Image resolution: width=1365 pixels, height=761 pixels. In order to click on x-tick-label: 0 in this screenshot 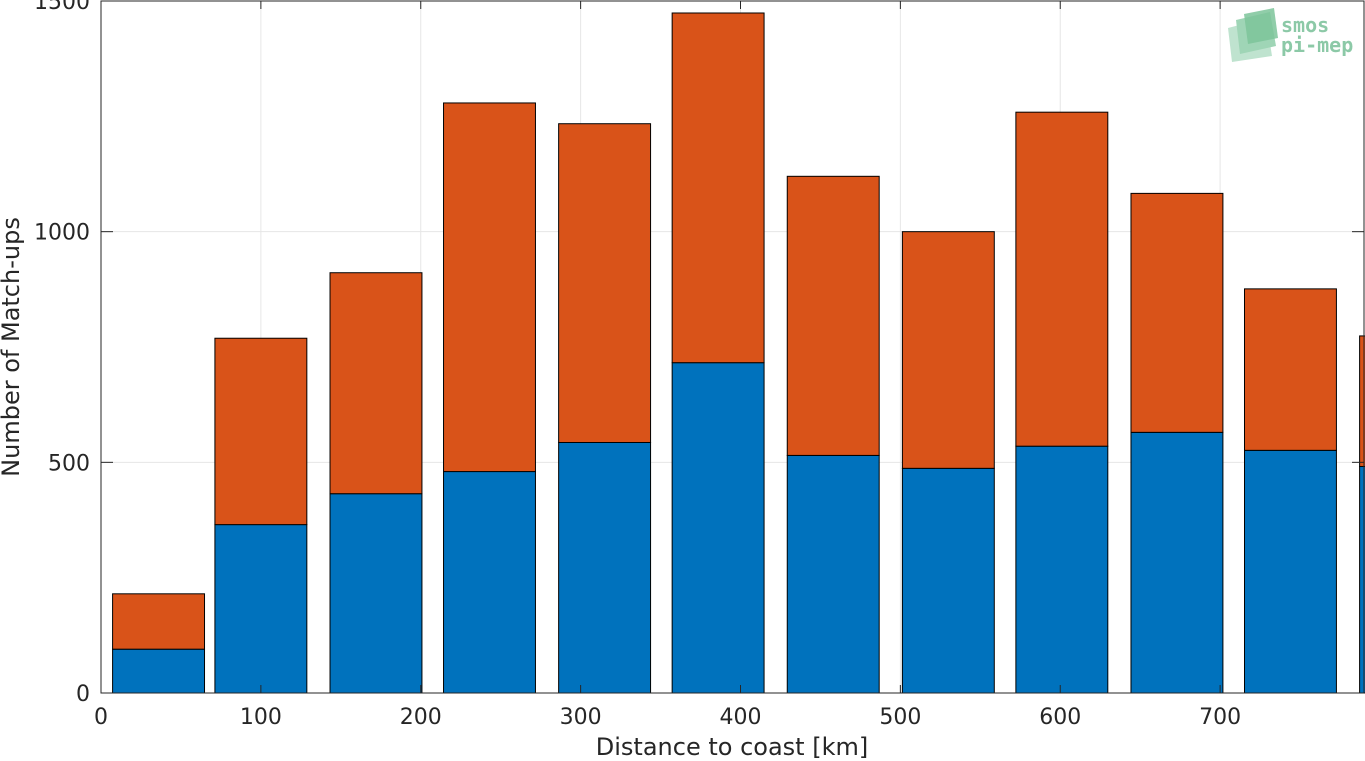, I will do `click(101, 717)`.